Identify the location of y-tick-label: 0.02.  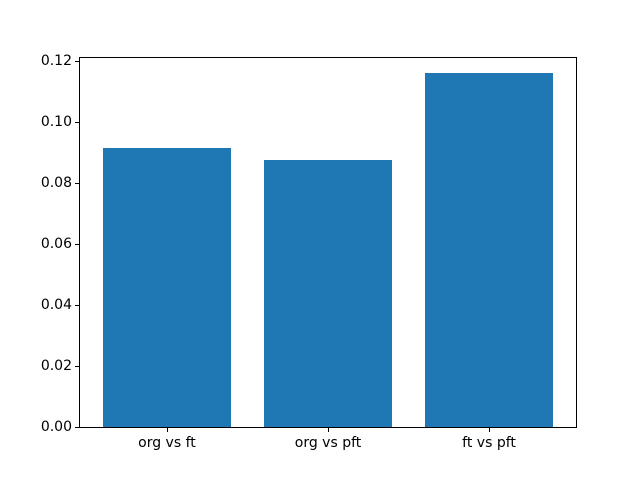
(56, 366).